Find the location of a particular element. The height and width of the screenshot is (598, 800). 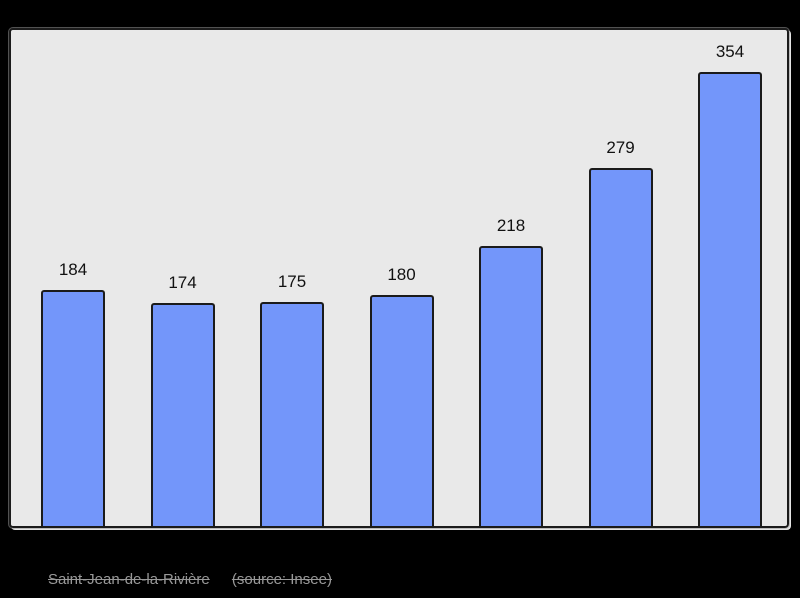

bar-group: 279 is located at coordinates (620, 332).